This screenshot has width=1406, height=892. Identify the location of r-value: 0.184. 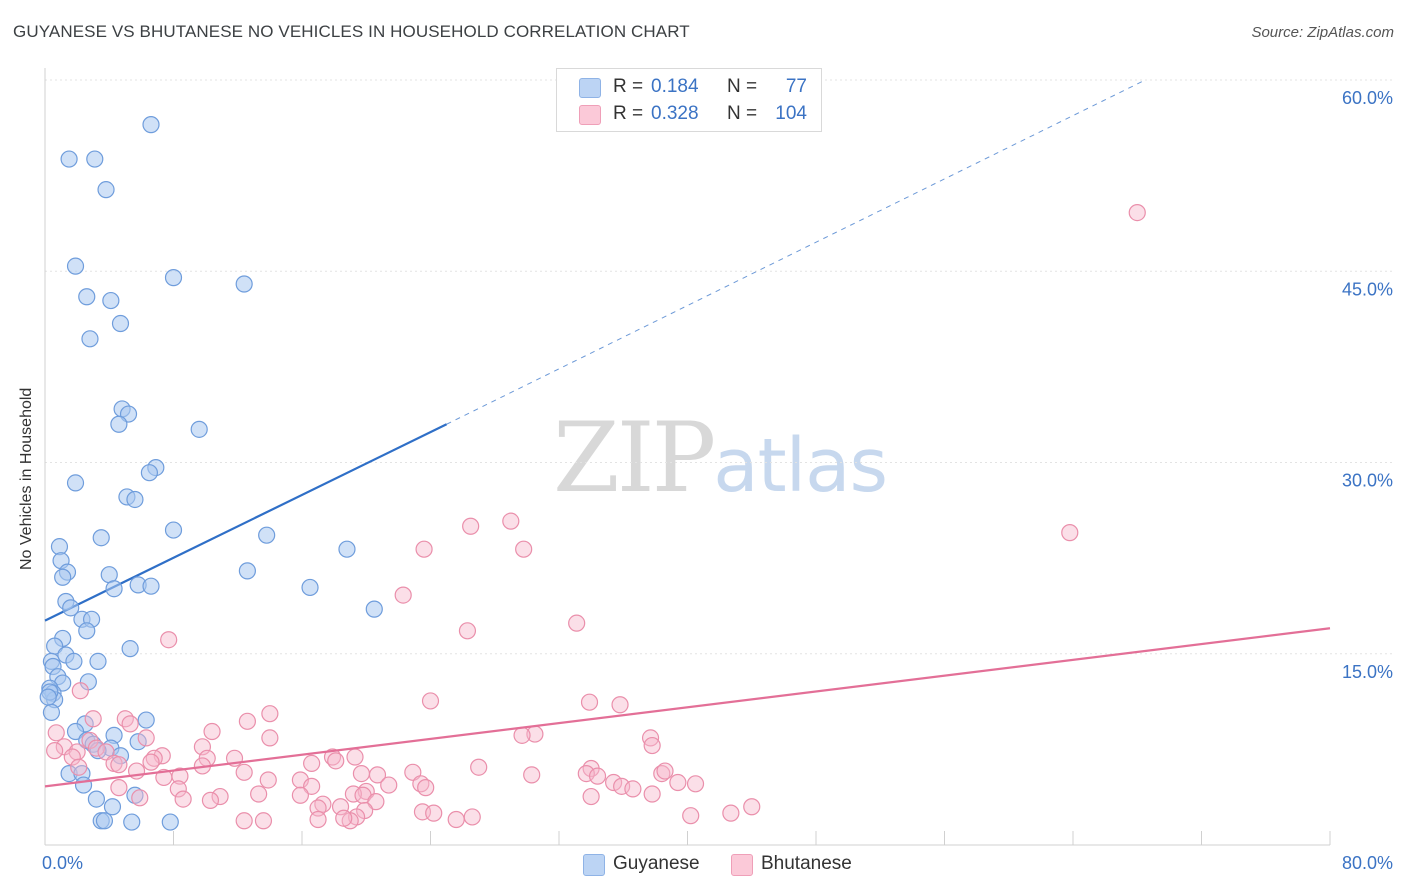
(675, 86).